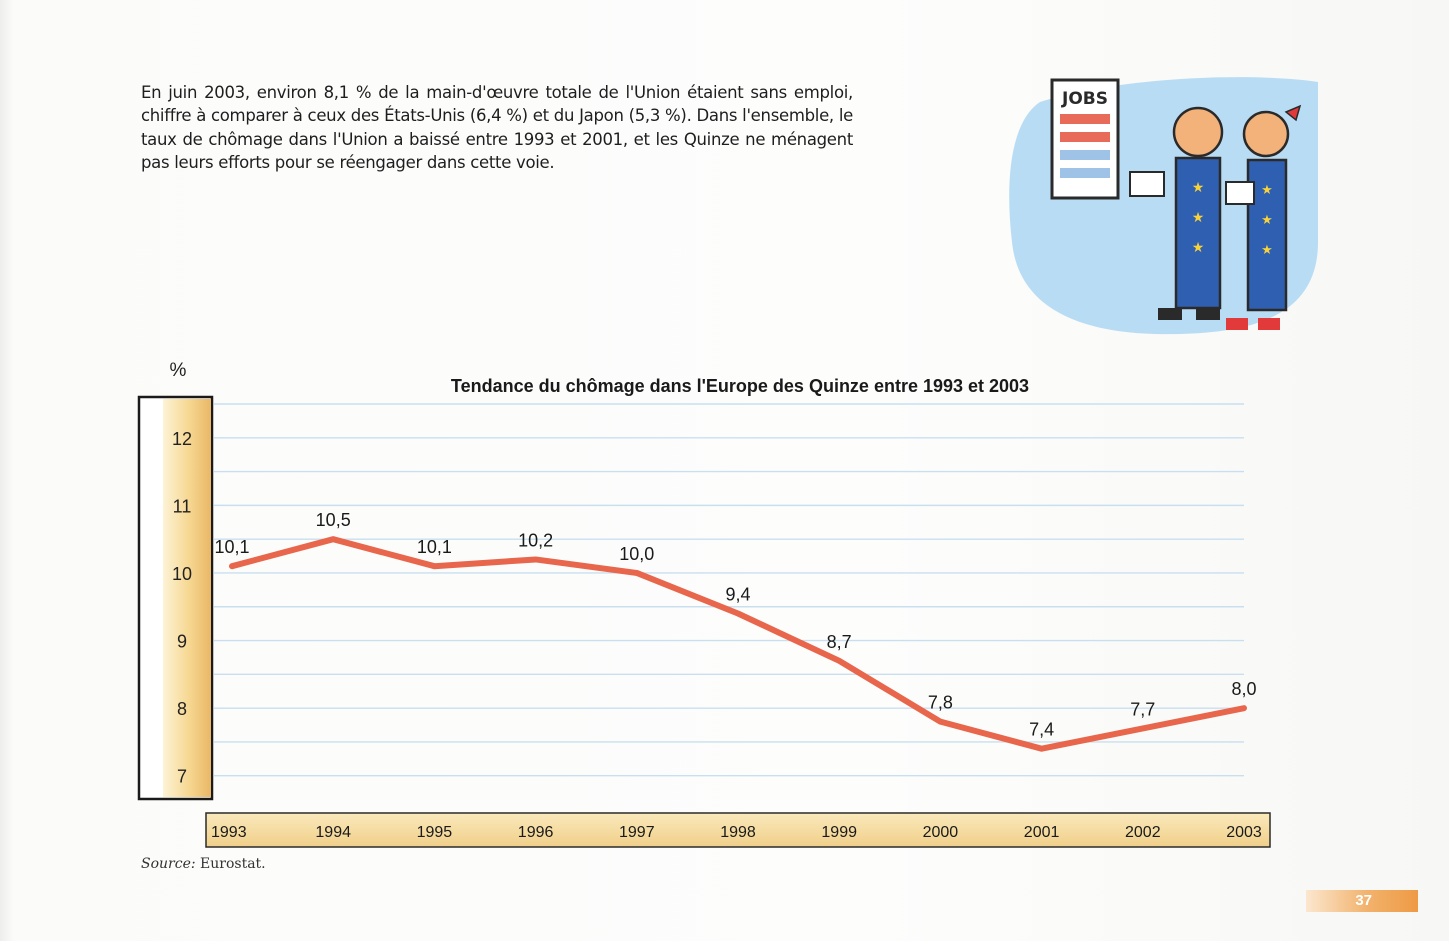  What do you see at coordinates (1042, 832) in the screenshot?
I see `x-tick-label: 2001` at bounding box center [1042, 832].